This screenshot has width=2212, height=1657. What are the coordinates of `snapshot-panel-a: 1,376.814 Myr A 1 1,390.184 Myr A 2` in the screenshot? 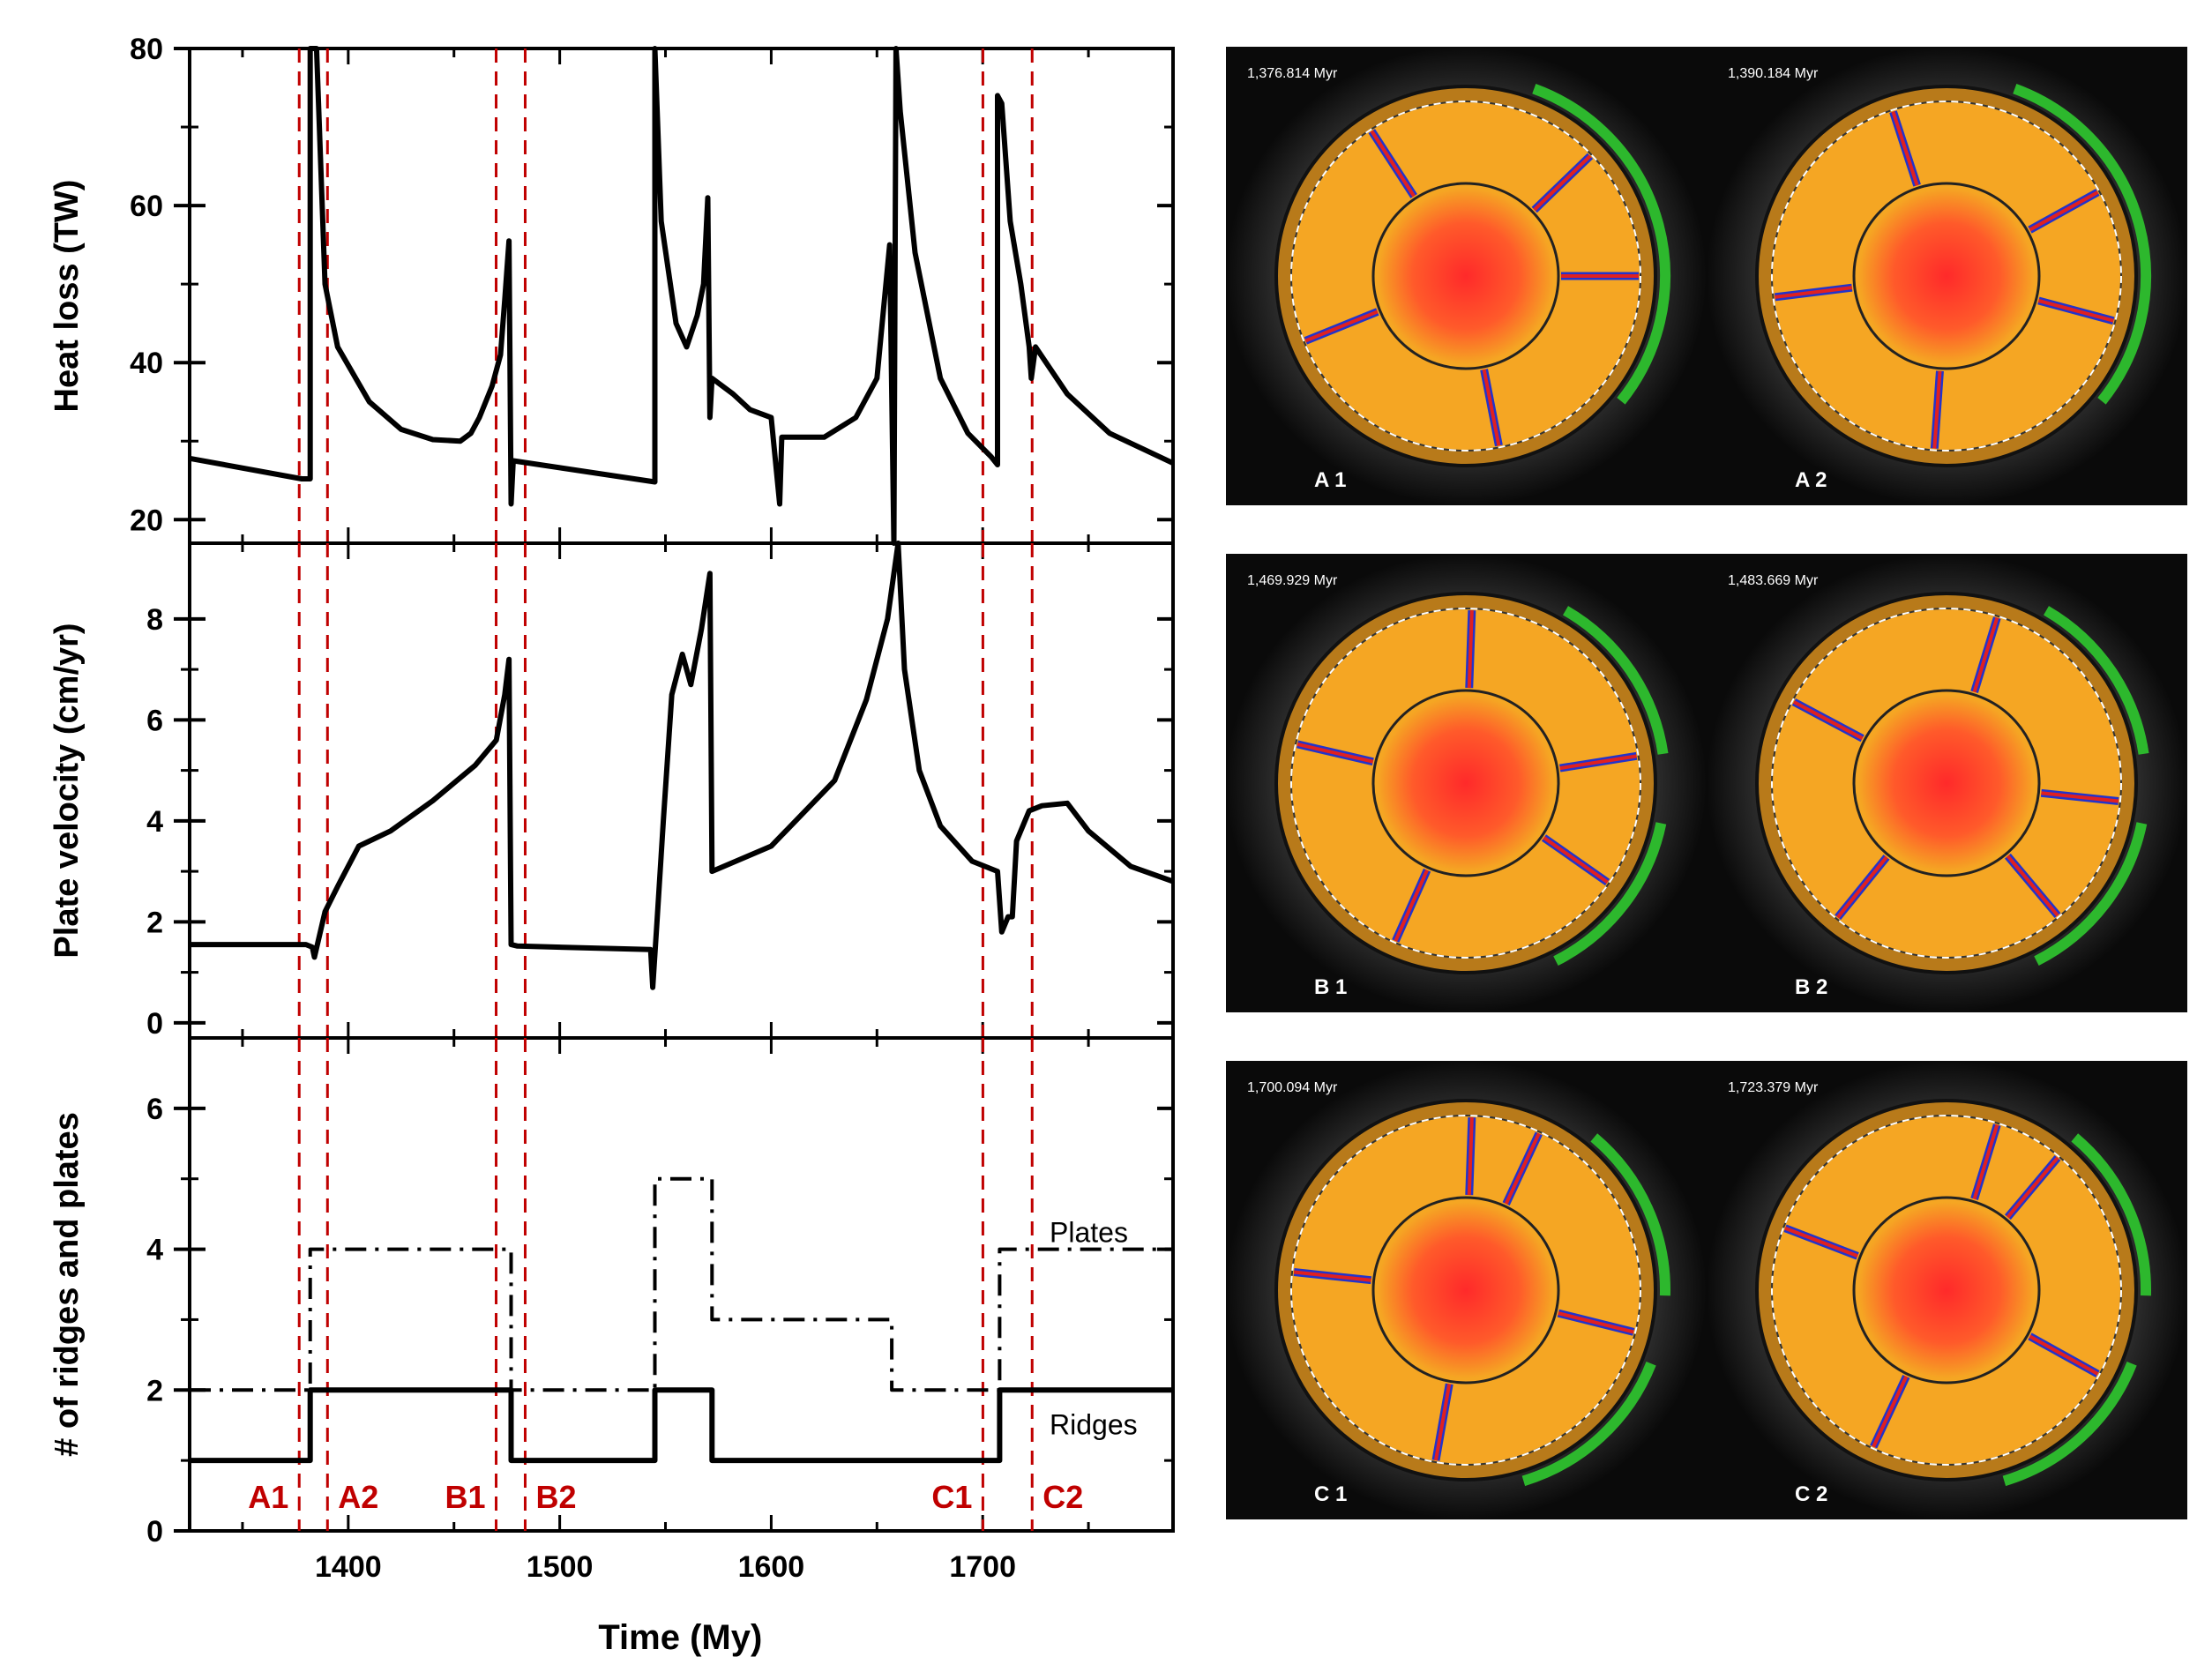 It's located at (1706, 276).